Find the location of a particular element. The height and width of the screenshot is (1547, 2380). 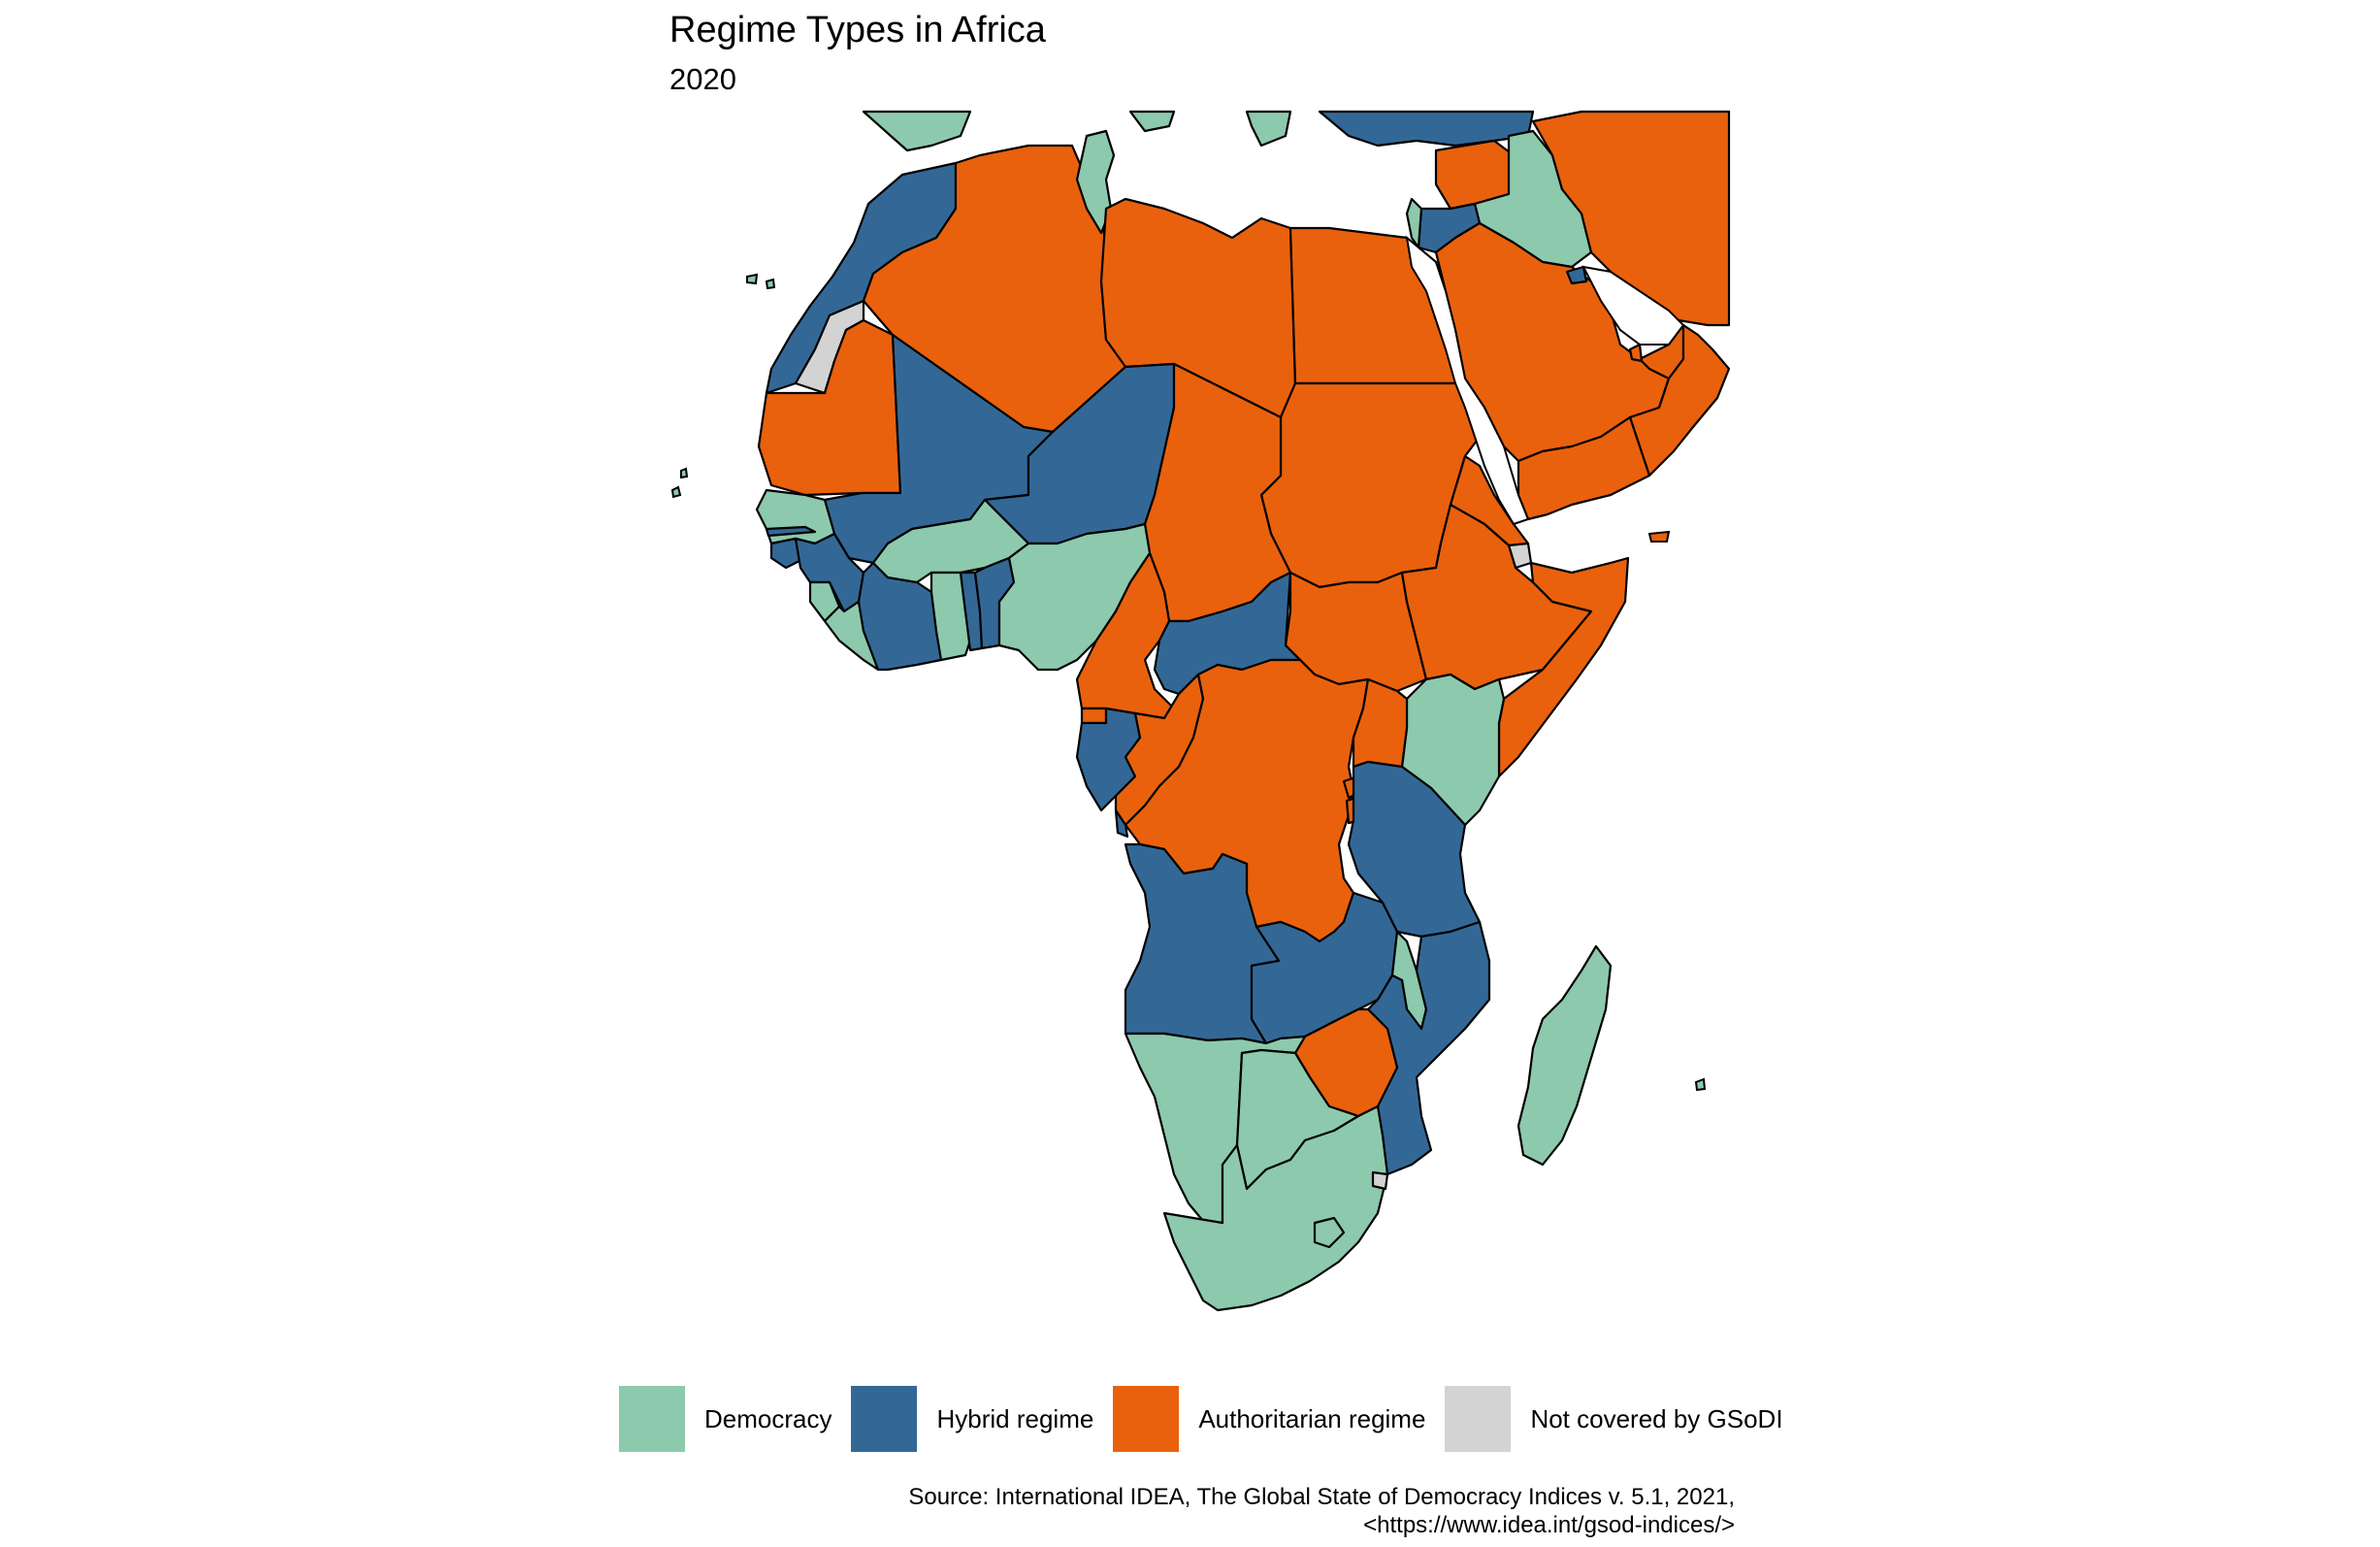

legend-label: Hybrid regime is located at coordinates (1015, 1418).